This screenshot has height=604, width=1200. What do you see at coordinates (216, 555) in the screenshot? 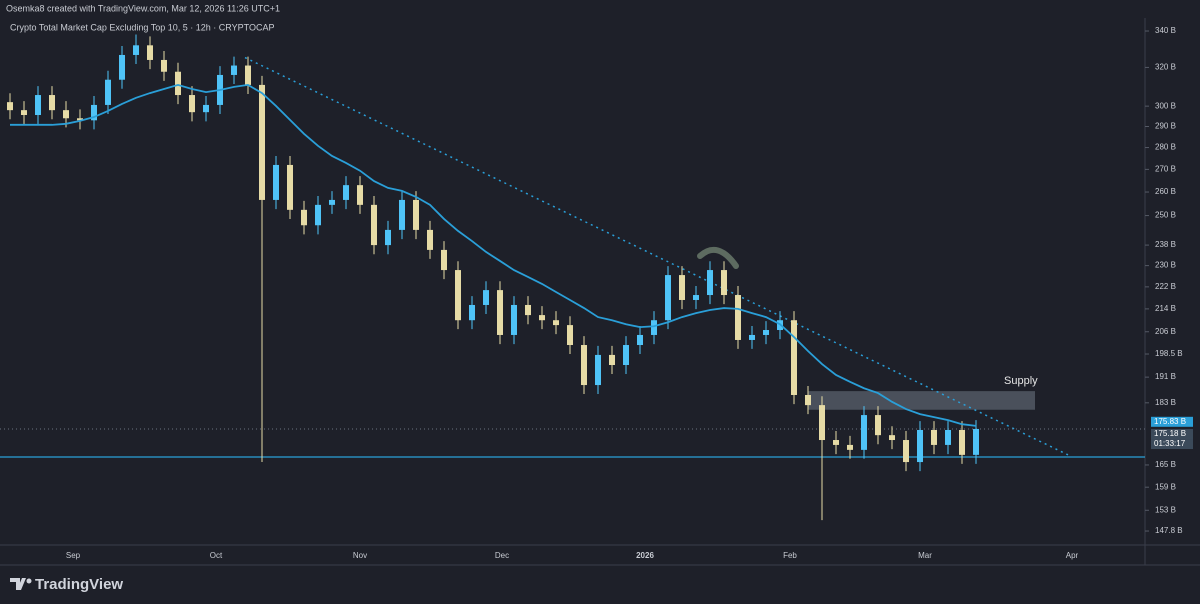
I see `x-tick-label: Oct` at bounding box center [216, 555].